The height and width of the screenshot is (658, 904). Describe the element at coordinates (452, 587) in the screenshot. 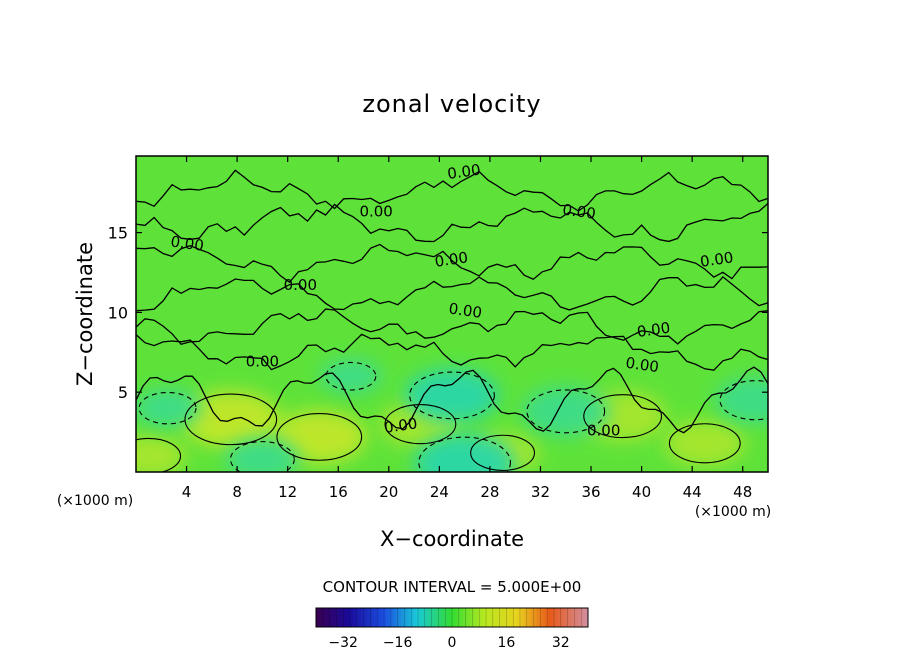

I see `contour-interval-text: CONTOUR INTERVAL = 5.000E+00` at that location.